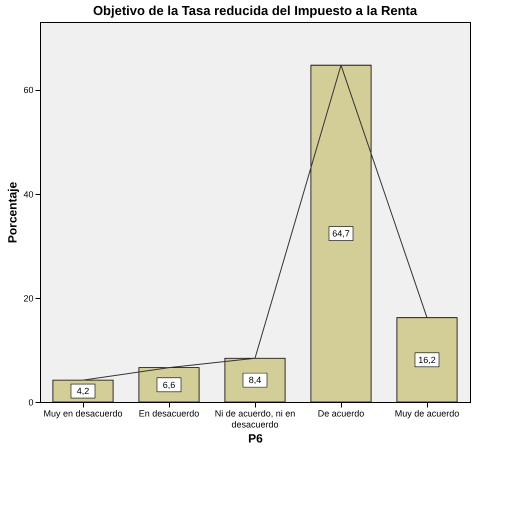  Describe the element at coordinates (255, 380) in the screenshot. I see `data-label: 8,4` at that location.